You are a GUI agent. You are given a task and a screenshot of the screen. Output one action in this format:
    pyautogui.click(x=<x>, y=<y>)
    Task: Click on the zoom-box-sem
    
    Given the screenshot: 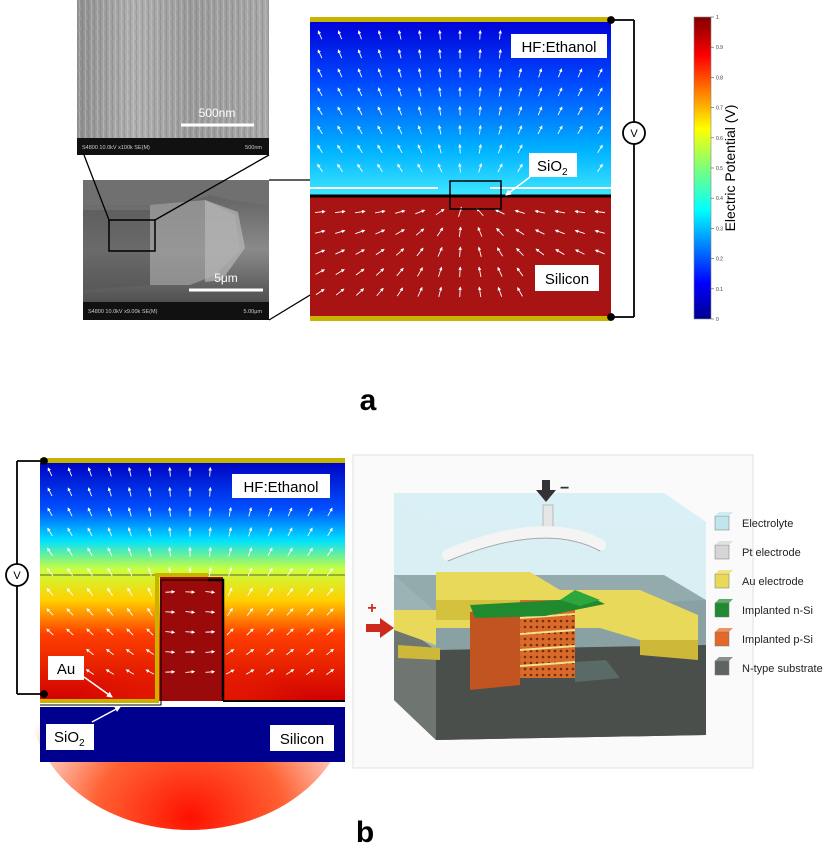 What is the action you would take?
    pyautogui.click(x=132, y=235)
    